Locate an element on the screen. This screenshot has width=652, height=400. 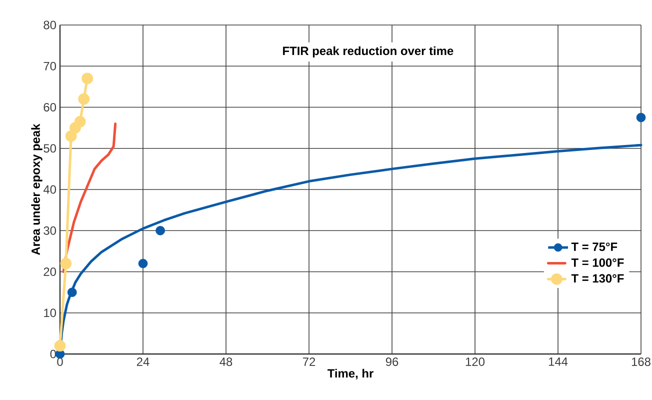
y-axis-title: Area under epoxy peak is located at coordinates (36, 189).